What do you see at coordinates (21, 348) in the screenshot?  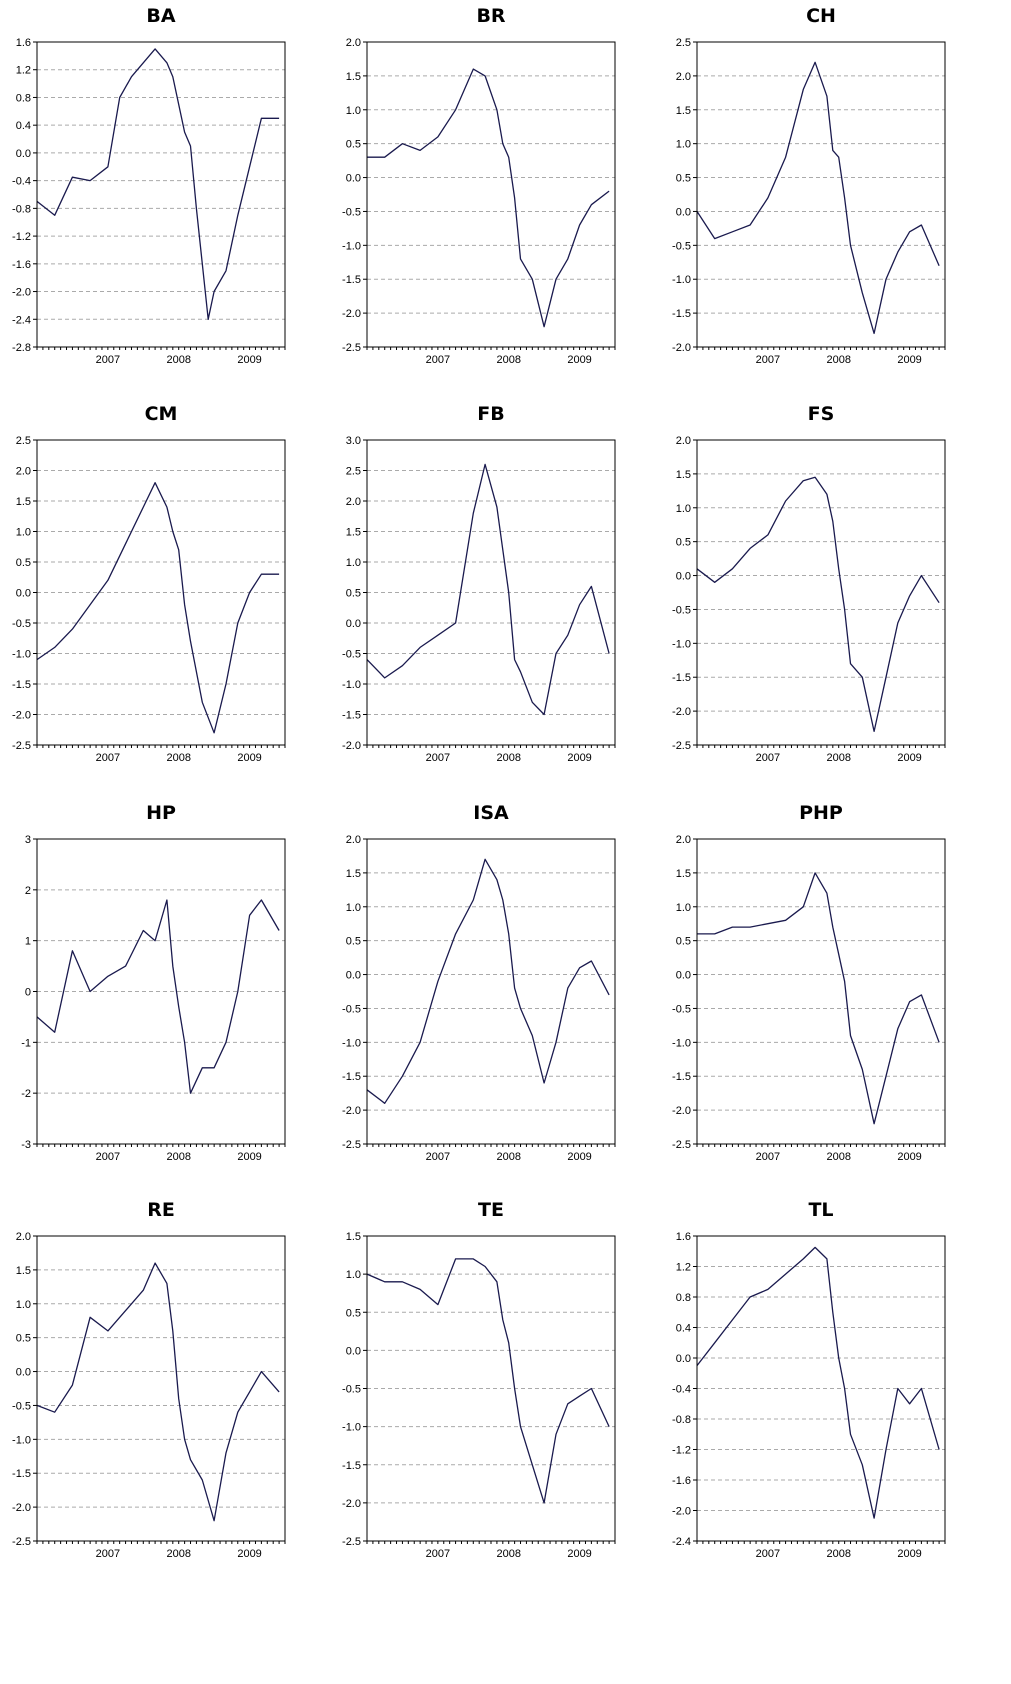 I see `y-tick-label: -2.8` at bounding box center [21, 348].